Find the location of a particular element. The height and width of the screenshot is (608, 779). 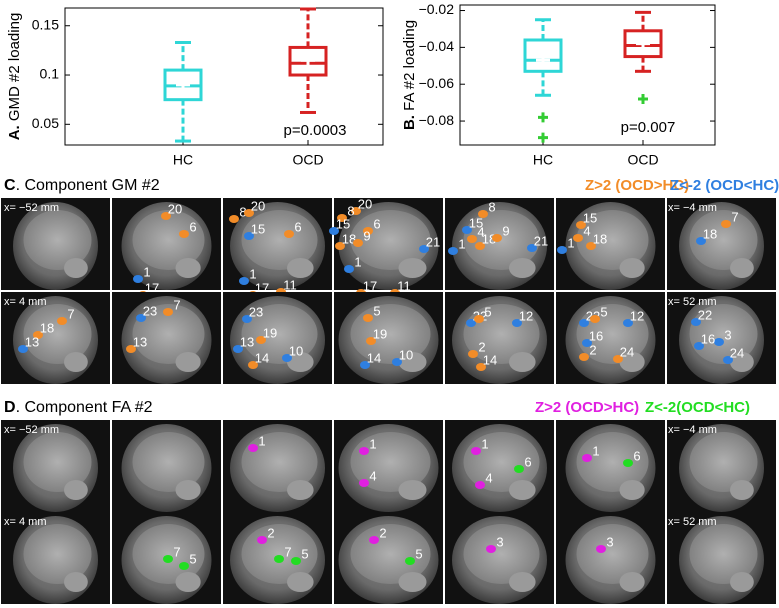

region-label: 14 is located at coordinates (262, 357).